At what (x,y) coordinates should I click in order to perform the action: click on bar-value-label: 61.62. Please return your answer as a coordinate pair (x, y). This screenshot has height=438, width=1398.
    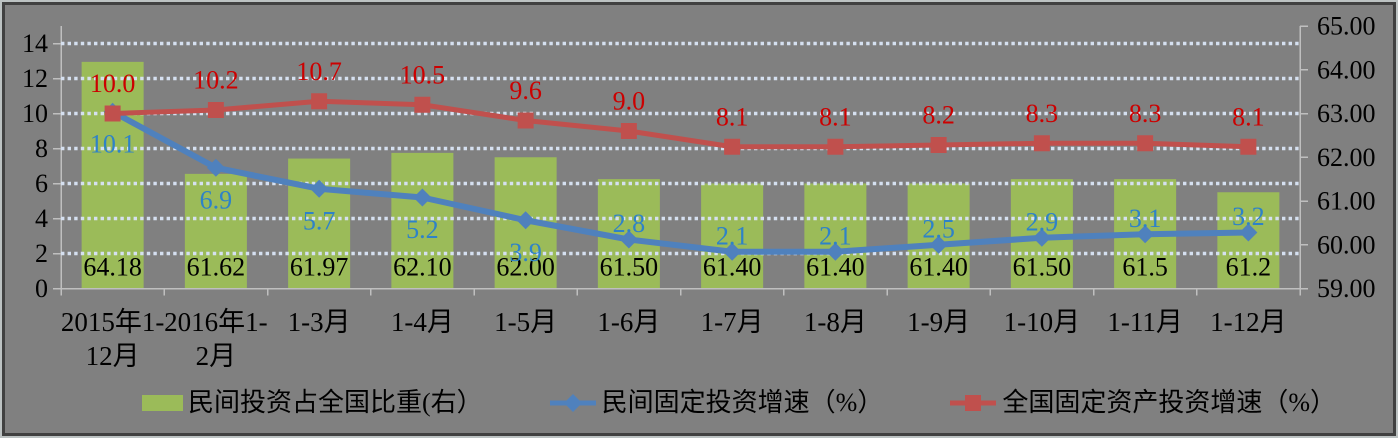
    Looking at the image, I should click on (216, 267).